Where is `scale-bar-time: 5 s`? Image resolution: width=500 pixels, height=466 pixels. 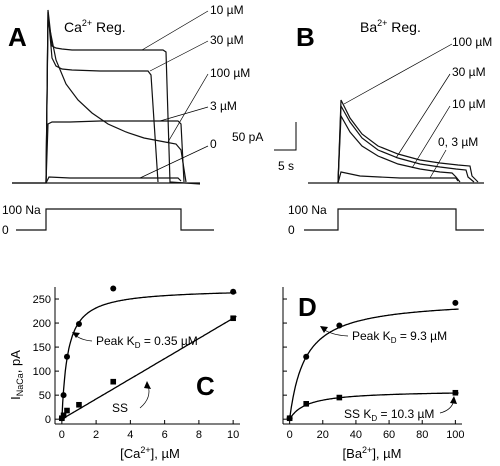
scale-bar-time: 5 s is located at coordinates (286, 166).